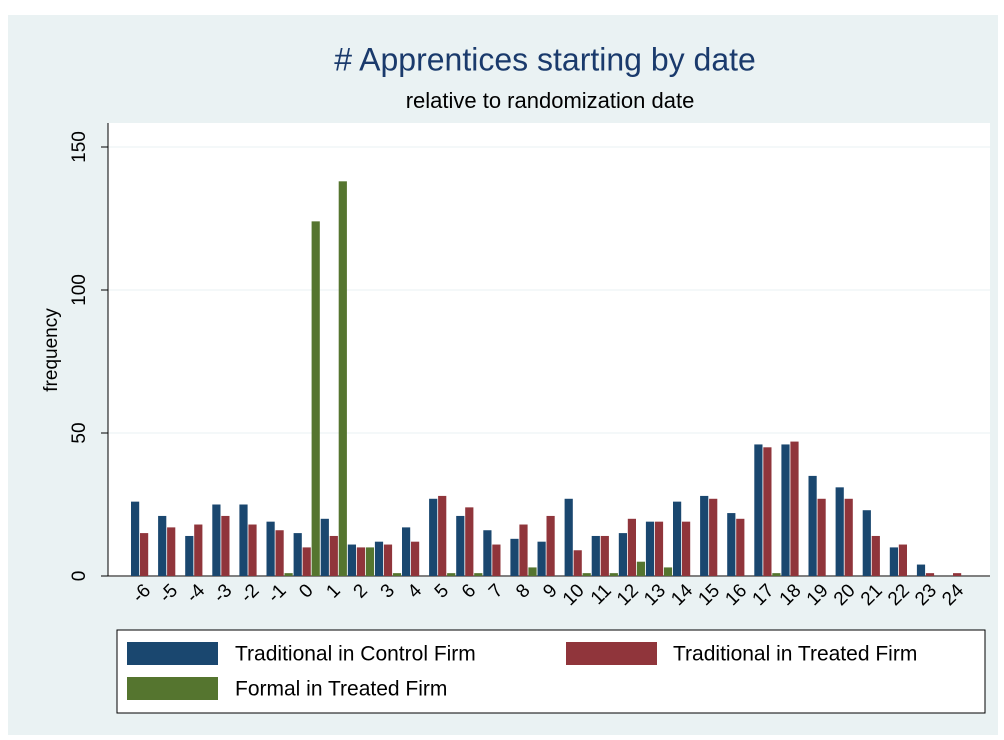  I want to click on legend, so click(551, 671).